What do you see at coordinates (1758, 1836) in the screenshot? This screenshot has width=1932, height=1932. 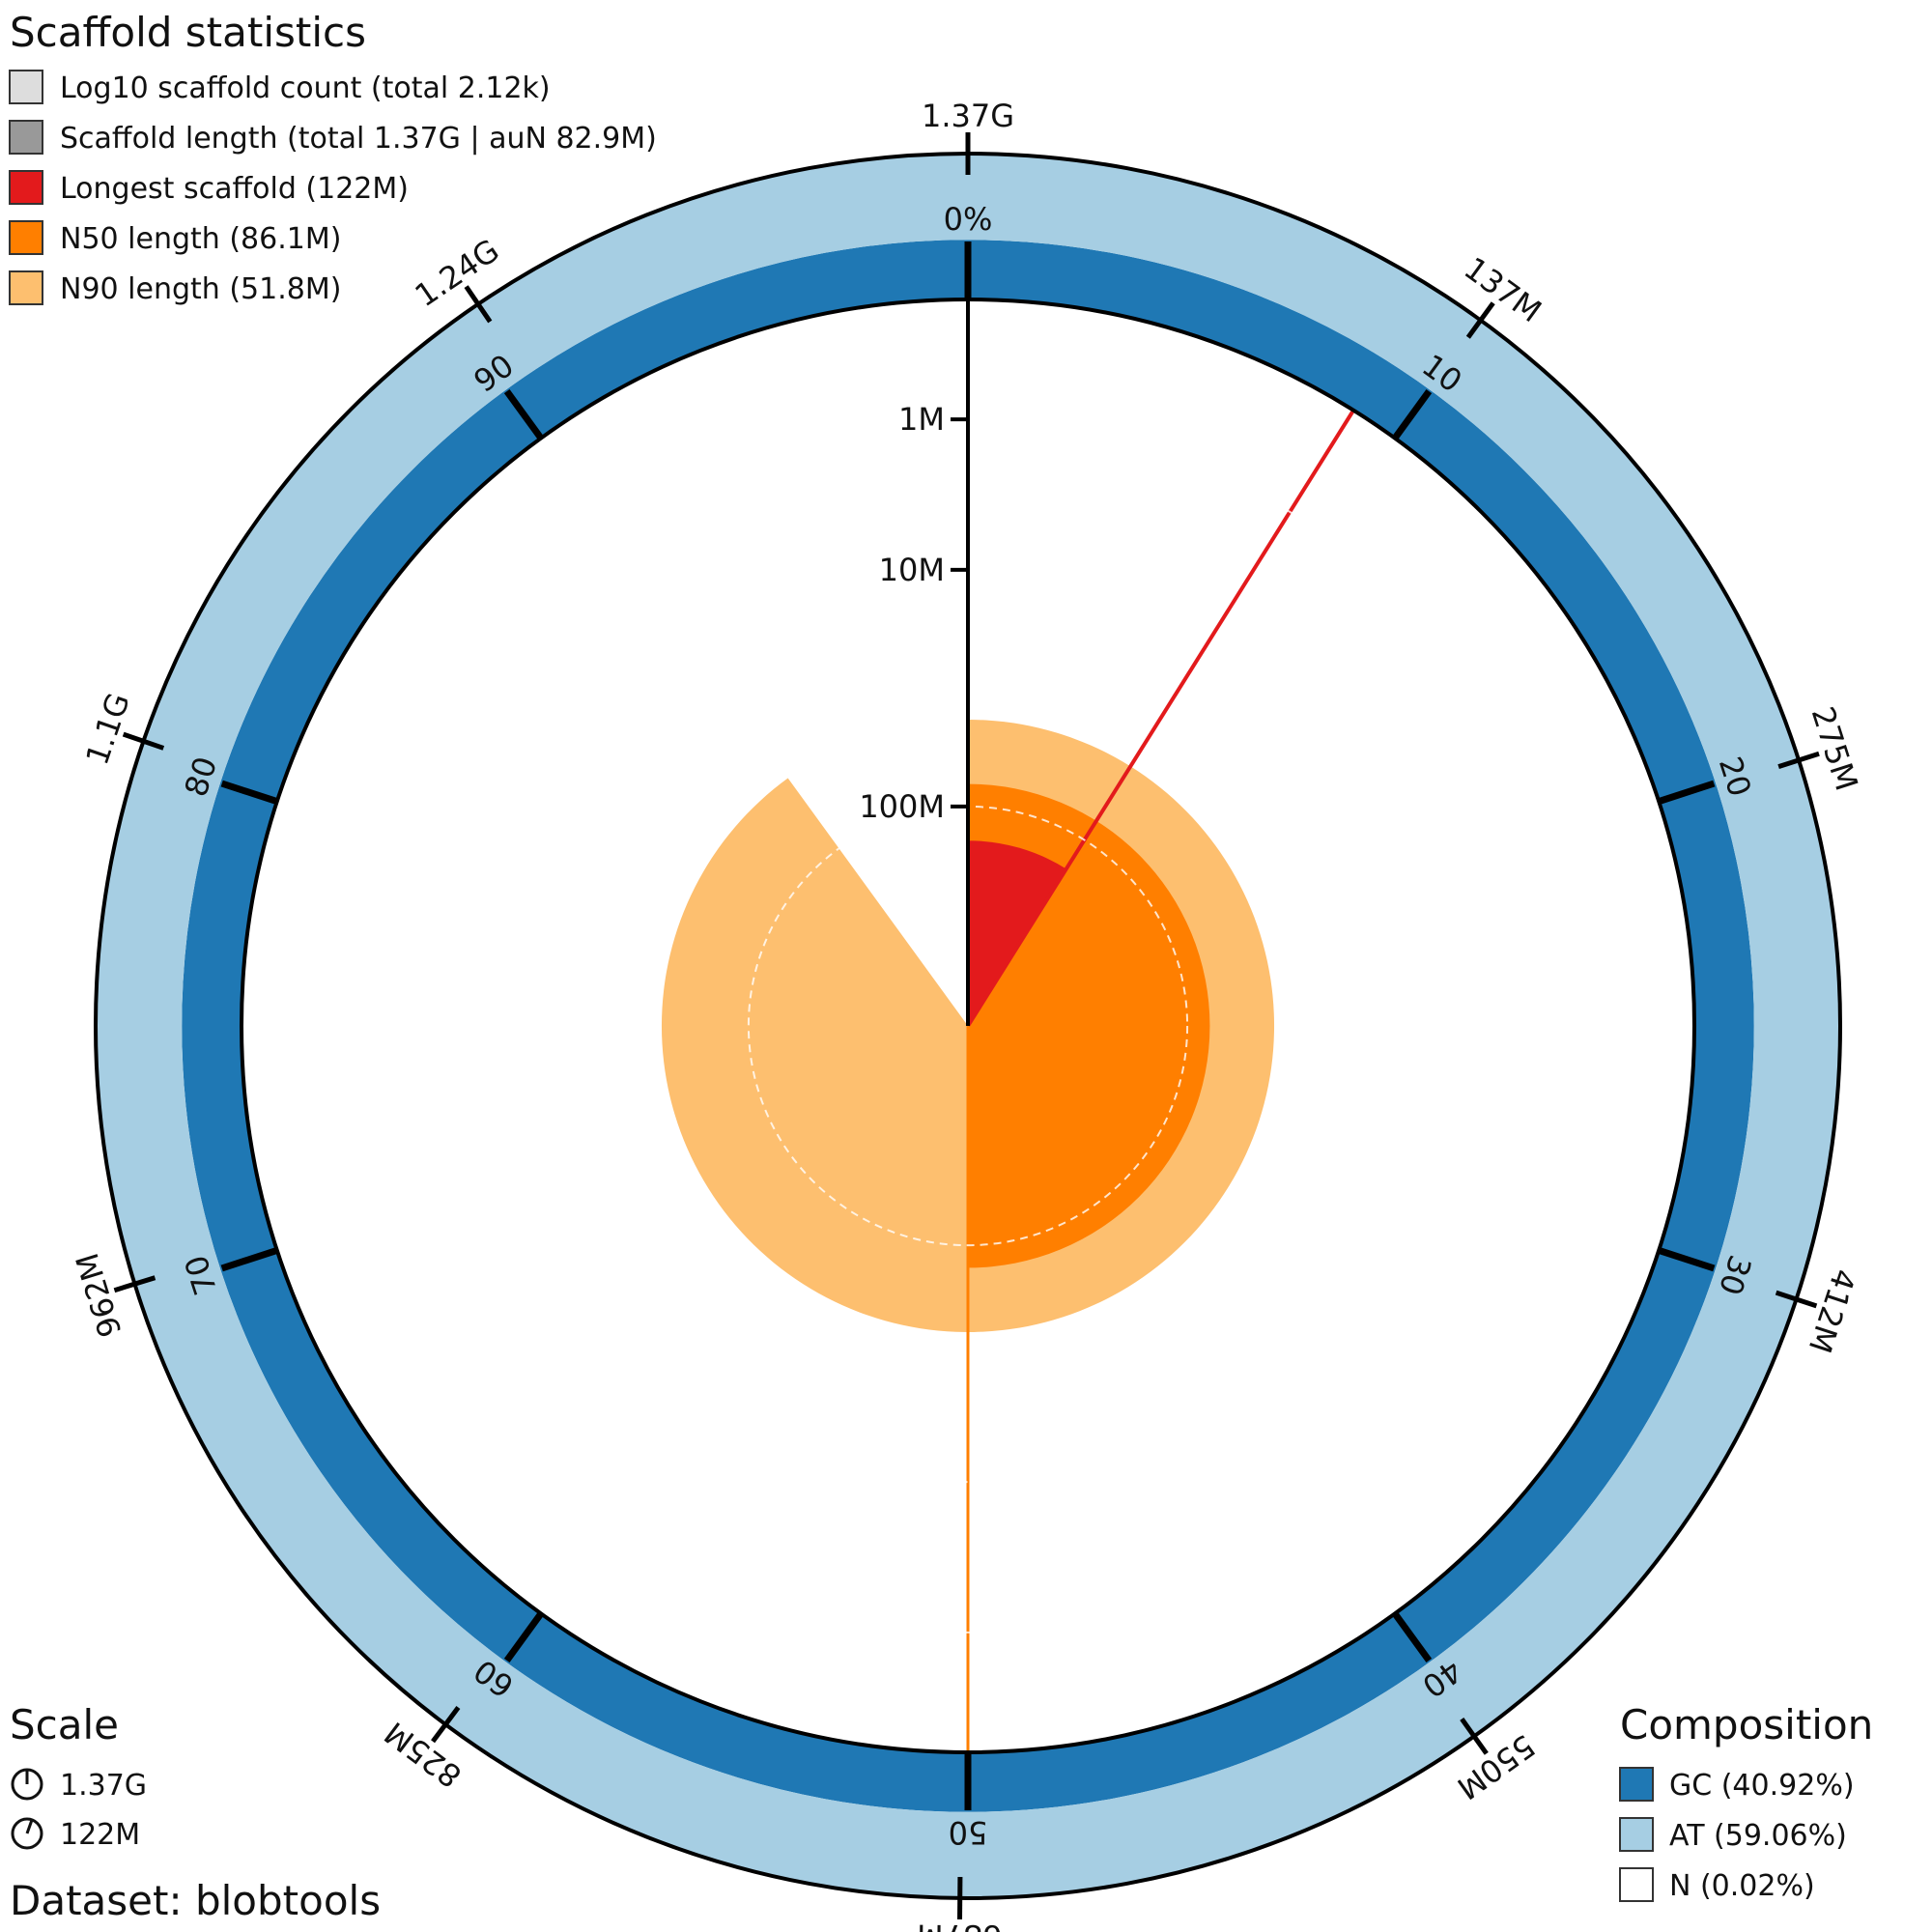 I see `composition-label: AT (59.06%)` at bounding box center [1758, 1836].